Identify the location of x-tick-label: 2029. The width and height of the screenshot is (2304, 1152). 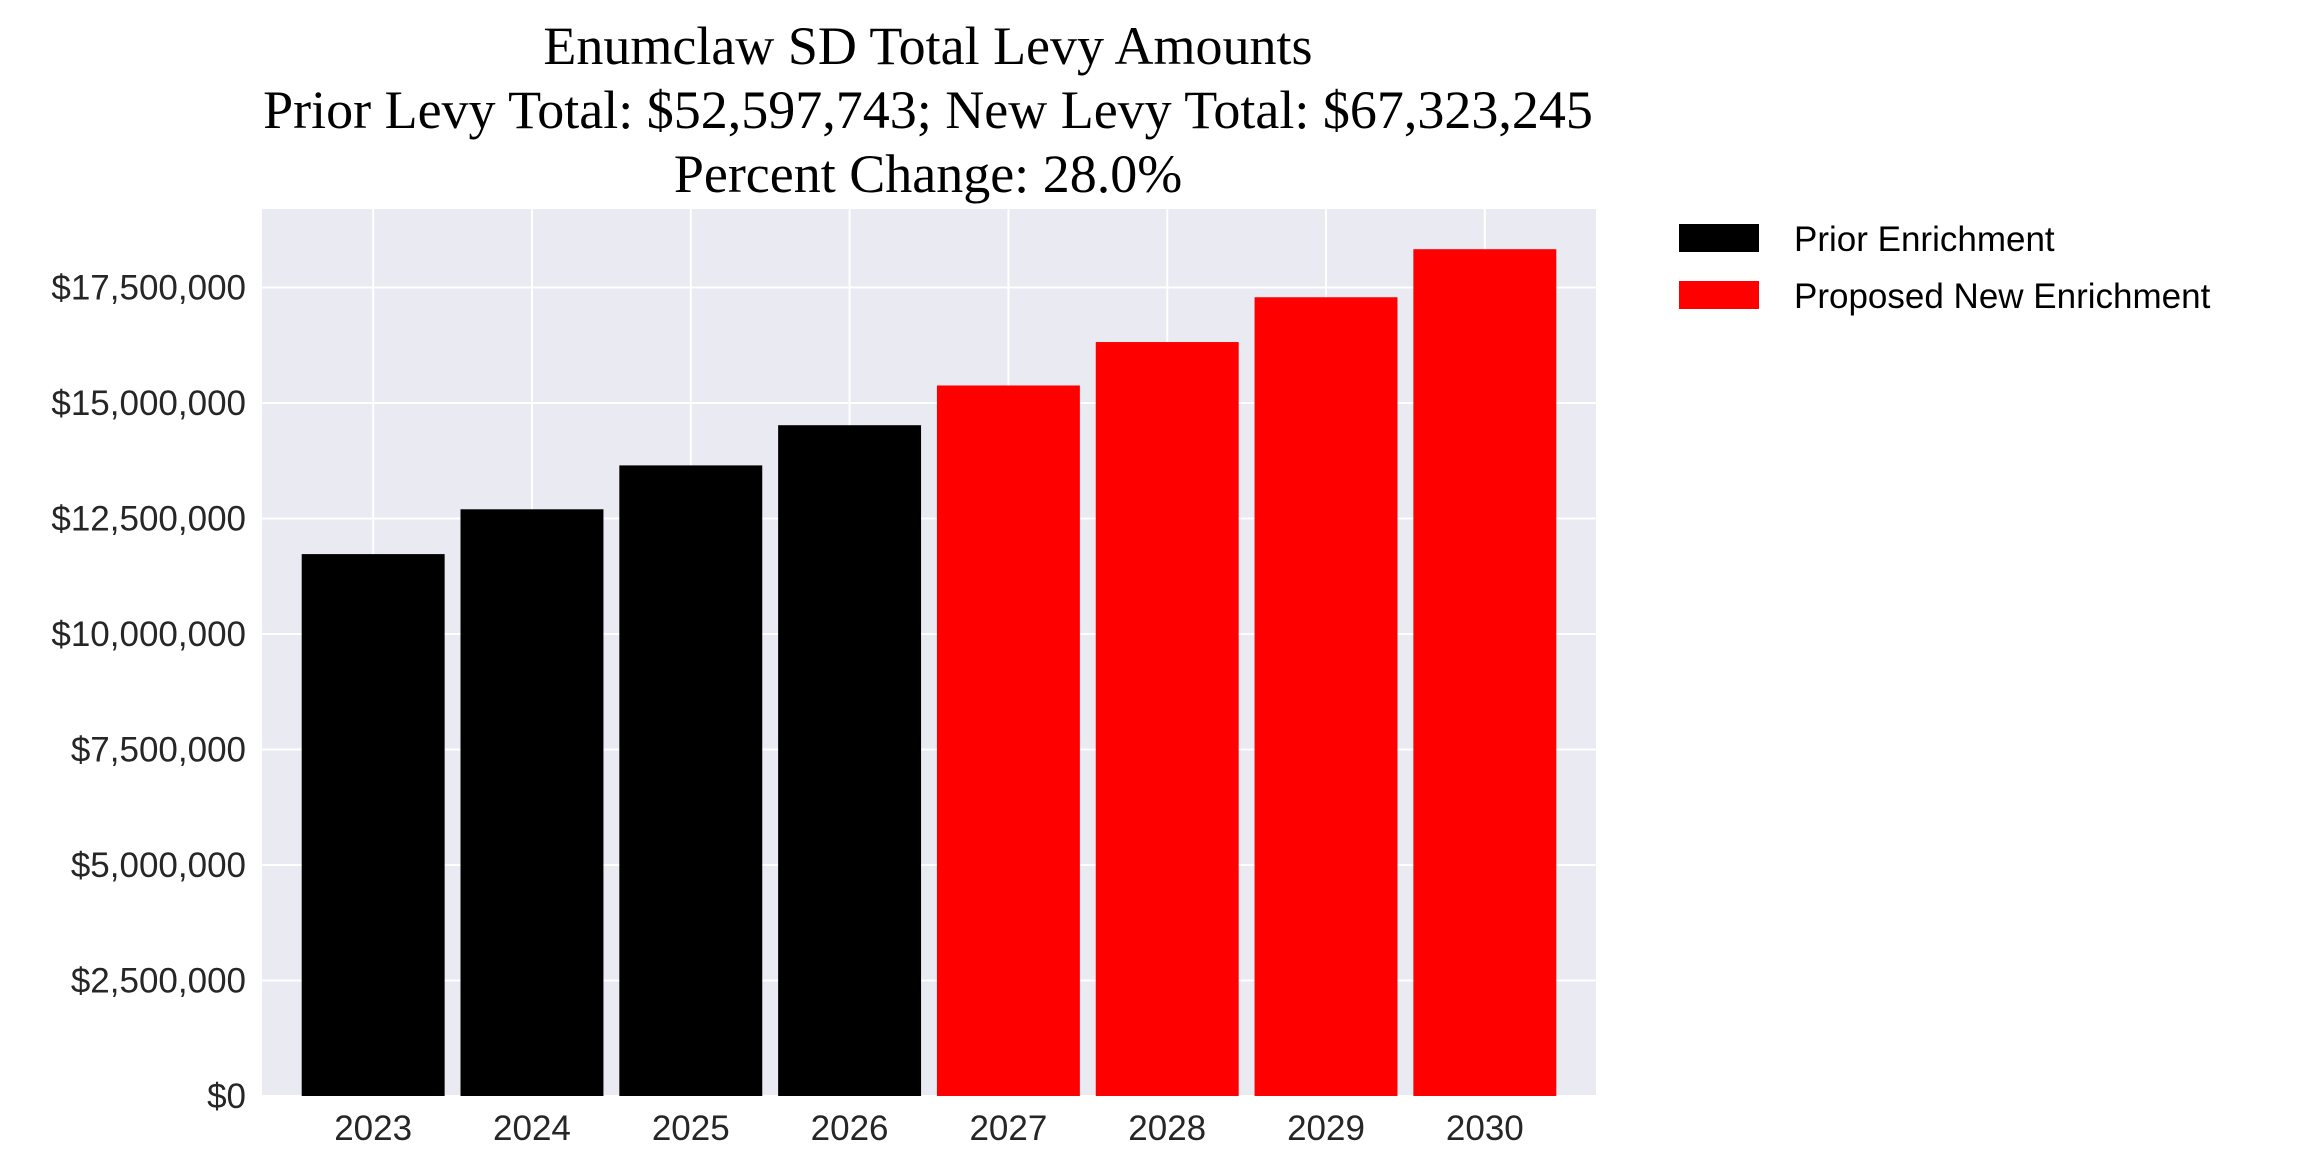
(1326, 1128).